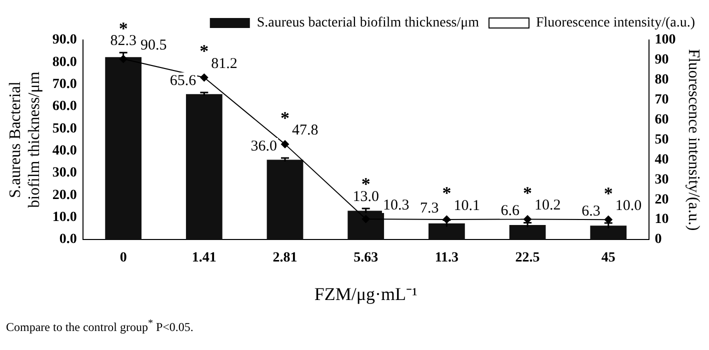  Describe the element at coordinates (429, 208) in the screenshot. I see `data-label: 7.3` at that location.